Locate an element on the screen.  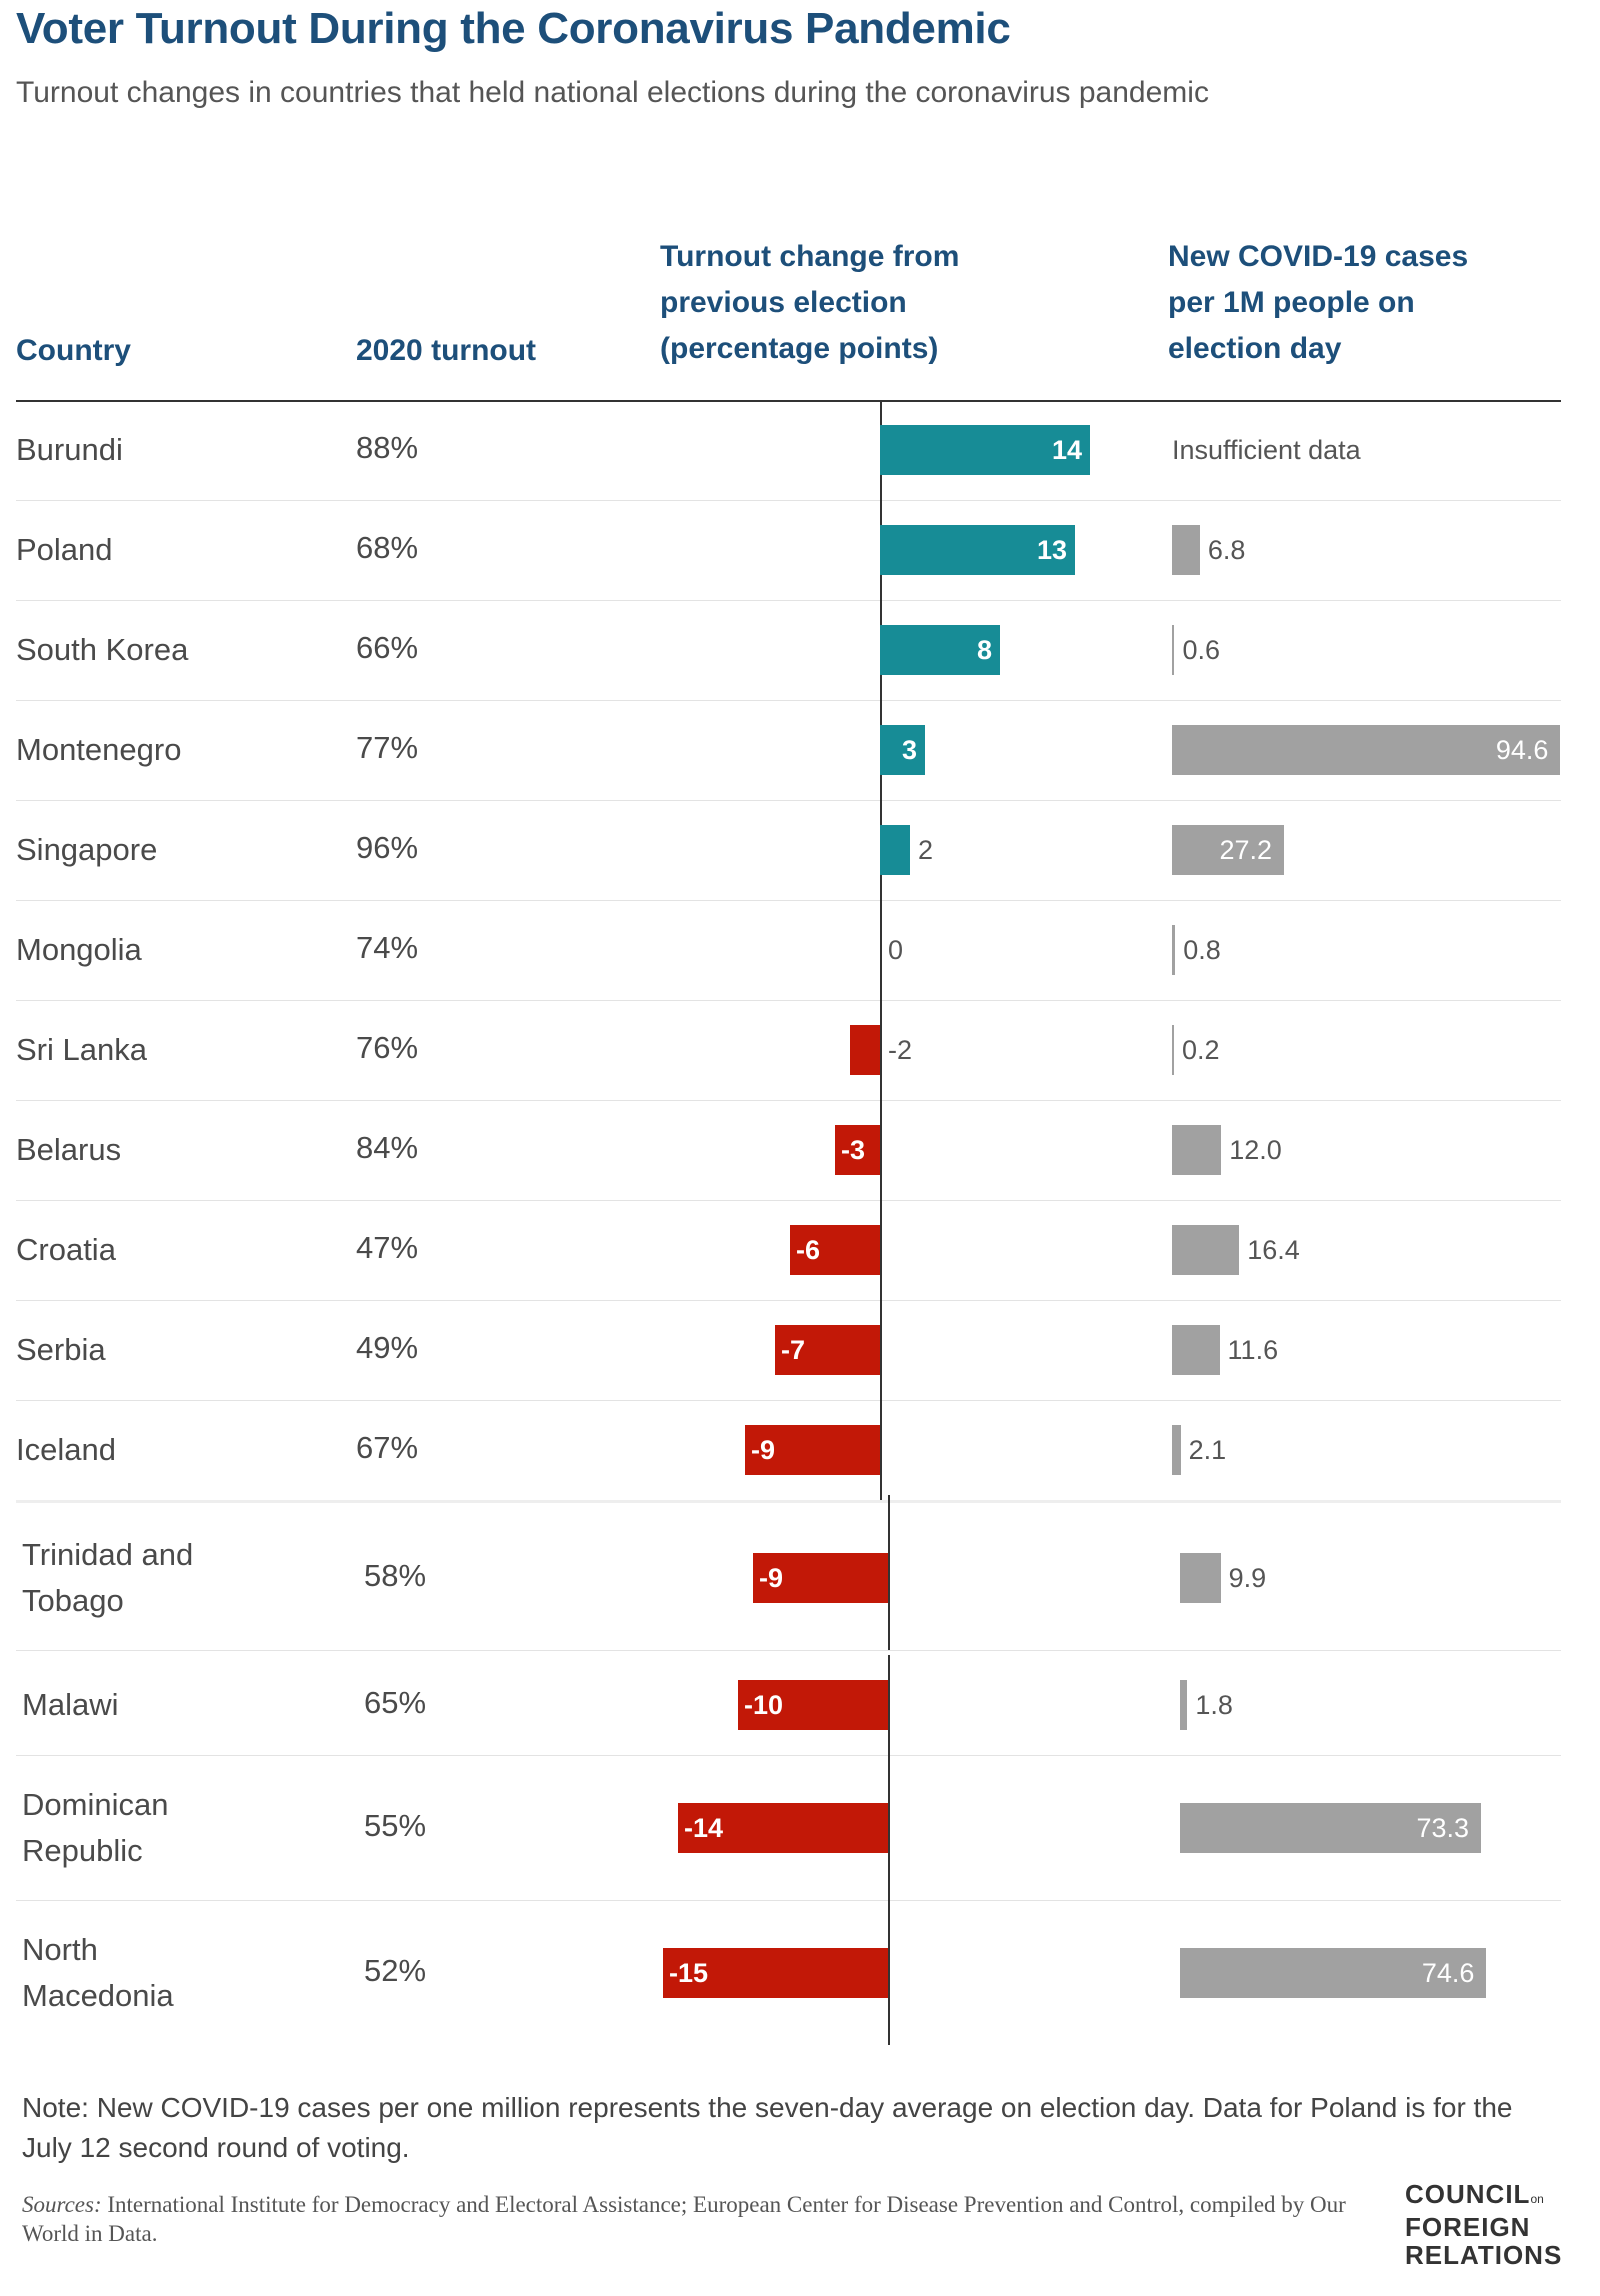
turnout-value: 68% is located at coordinates (387, 547).